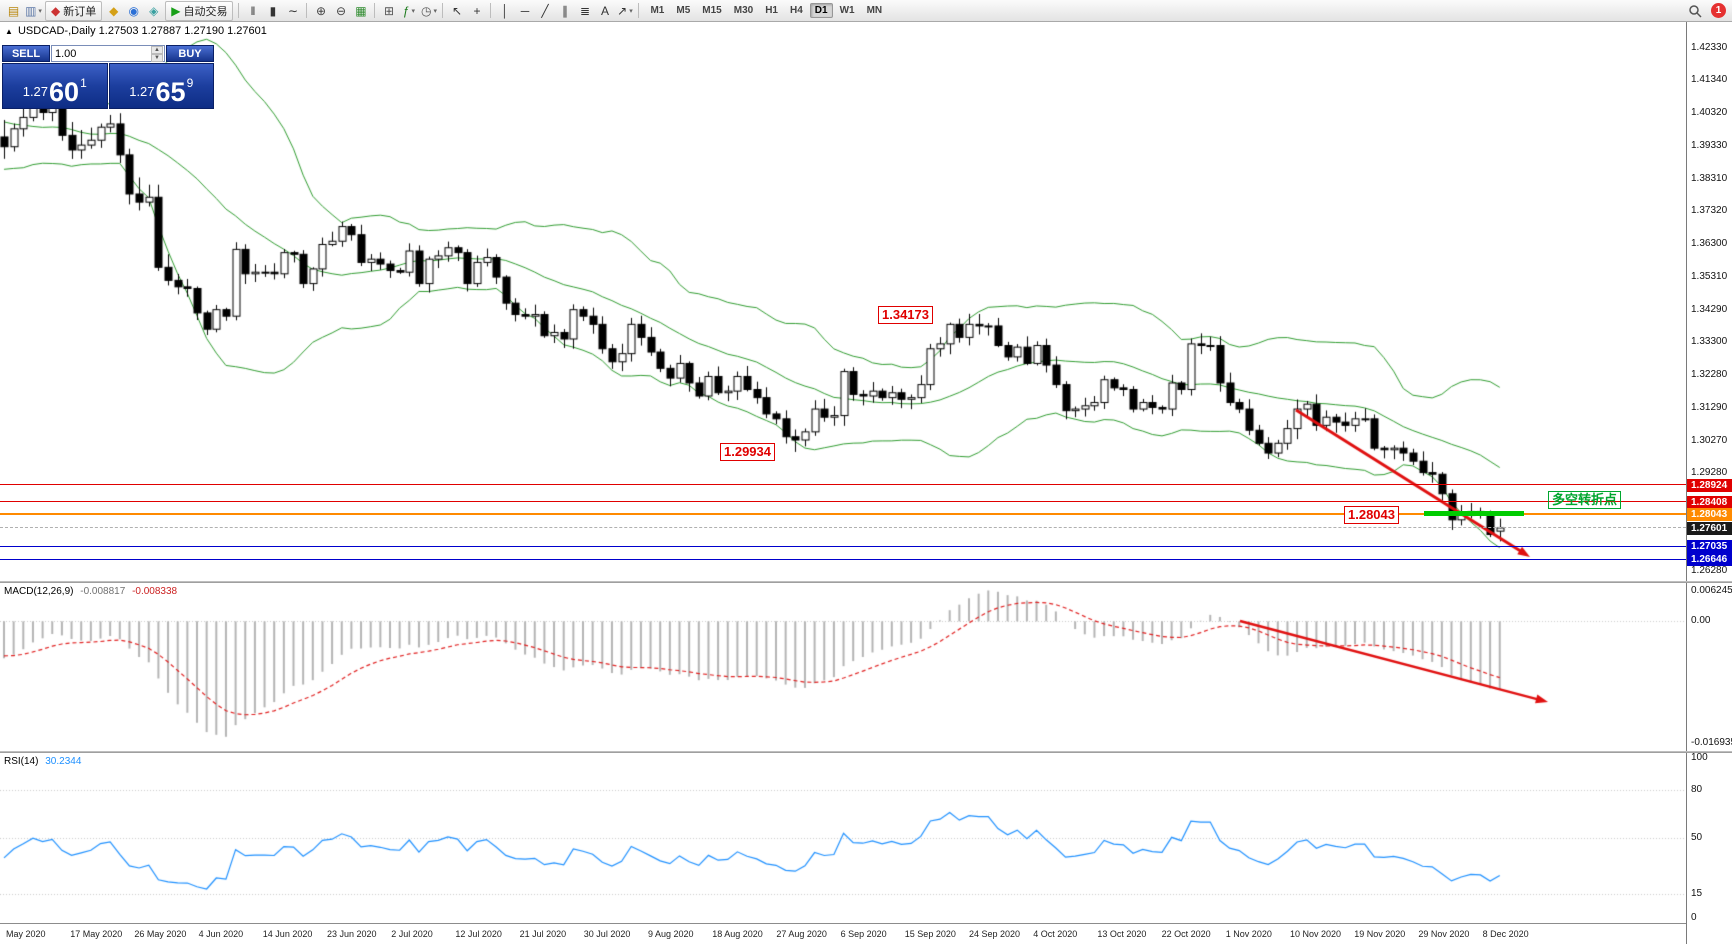 The image size is (1732, 944). What do you see at coordinates (199, 10) in the screenshot?
I see `autotrading-button: ▶ 自动交易` at bounding box center [199, 10].